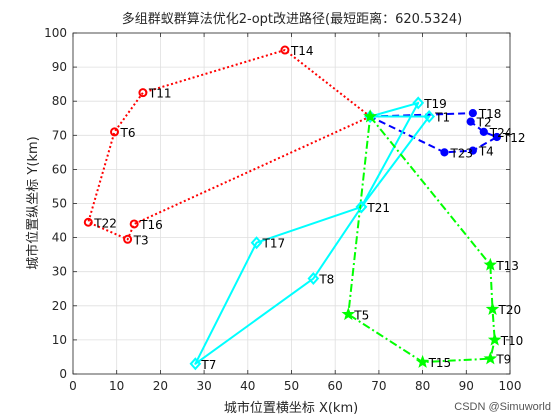 The height and width of the screenshot is (420, 560). What do you see at coordinates (160, 94) in the screenshot?
I see `city-label: T11` at bounding box center [160, 94].